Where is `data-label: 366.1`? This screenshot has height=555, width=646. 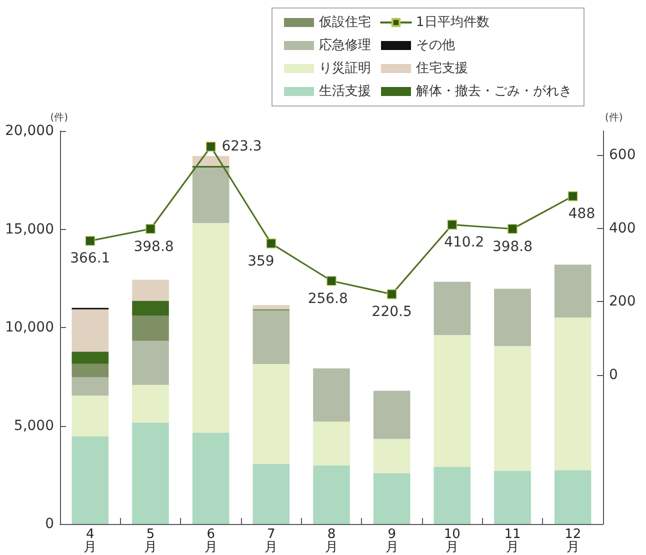
data-label: 366.1 is located at coordinates (90, 258).